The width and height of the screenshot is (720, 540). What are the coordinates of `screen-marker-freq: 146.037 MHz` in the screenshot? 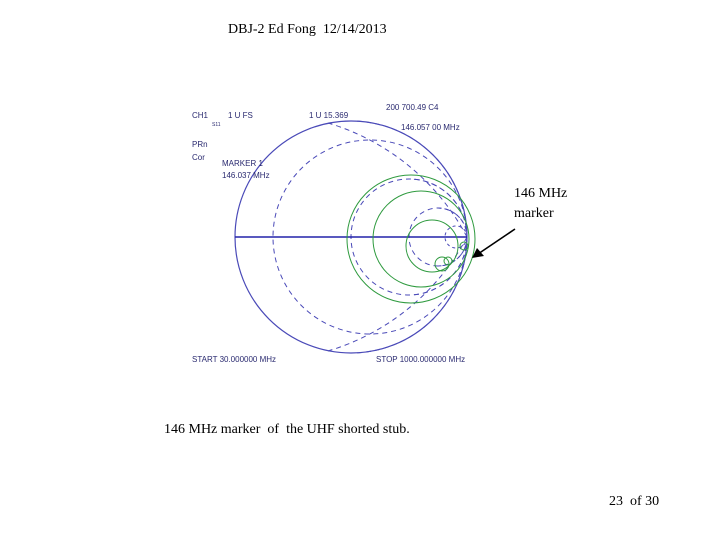 It's located at (246, 175).